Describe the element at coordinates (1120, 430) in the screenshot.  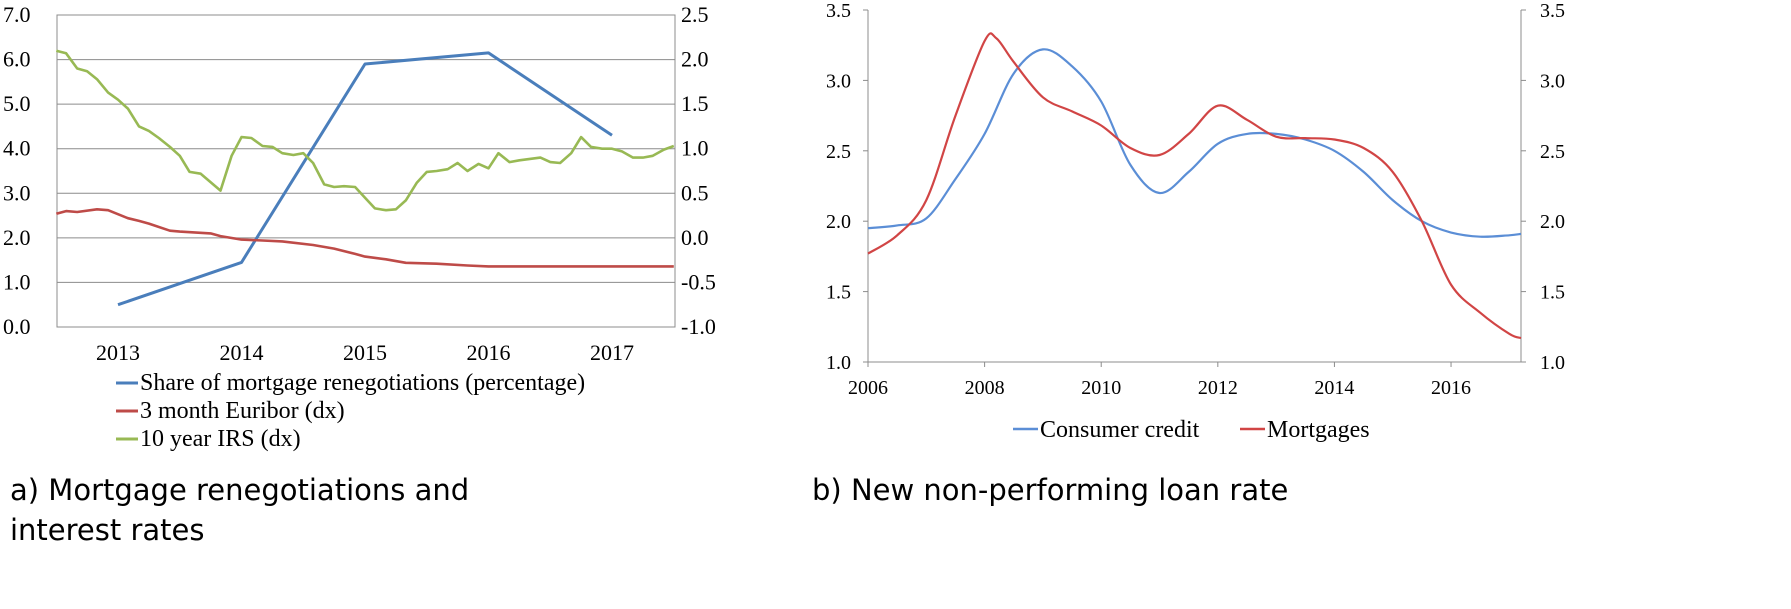
I see `legend-label-0: Consumer credit` at that location.